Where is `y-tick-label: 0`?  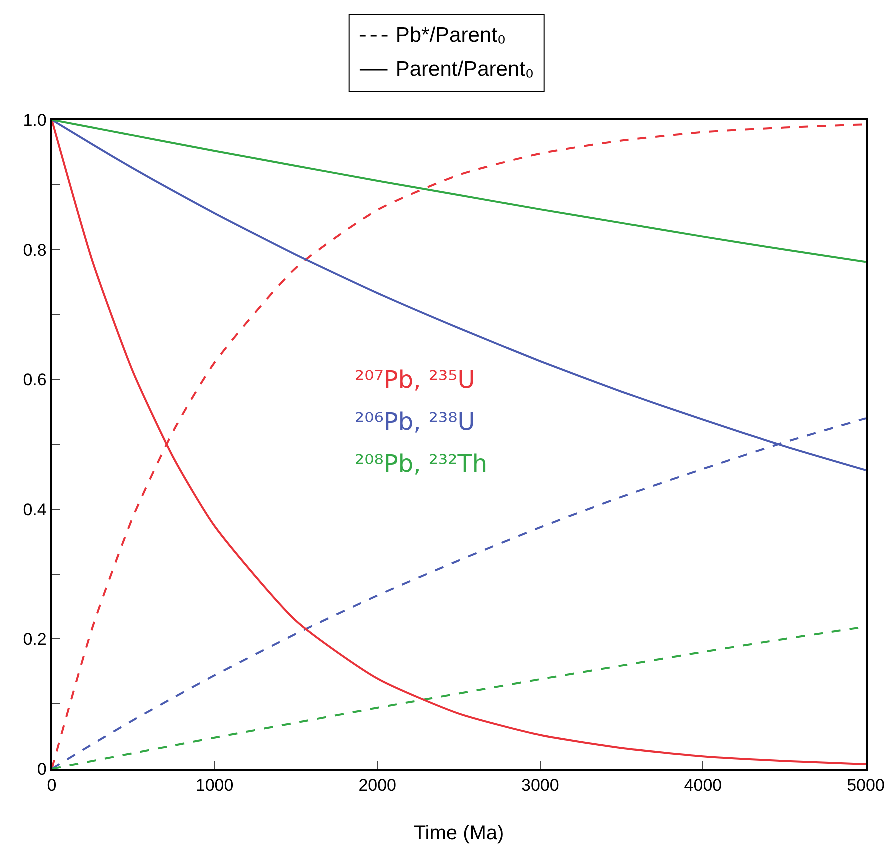
y-tick-label: 0 is located at coordinates (42, 769).